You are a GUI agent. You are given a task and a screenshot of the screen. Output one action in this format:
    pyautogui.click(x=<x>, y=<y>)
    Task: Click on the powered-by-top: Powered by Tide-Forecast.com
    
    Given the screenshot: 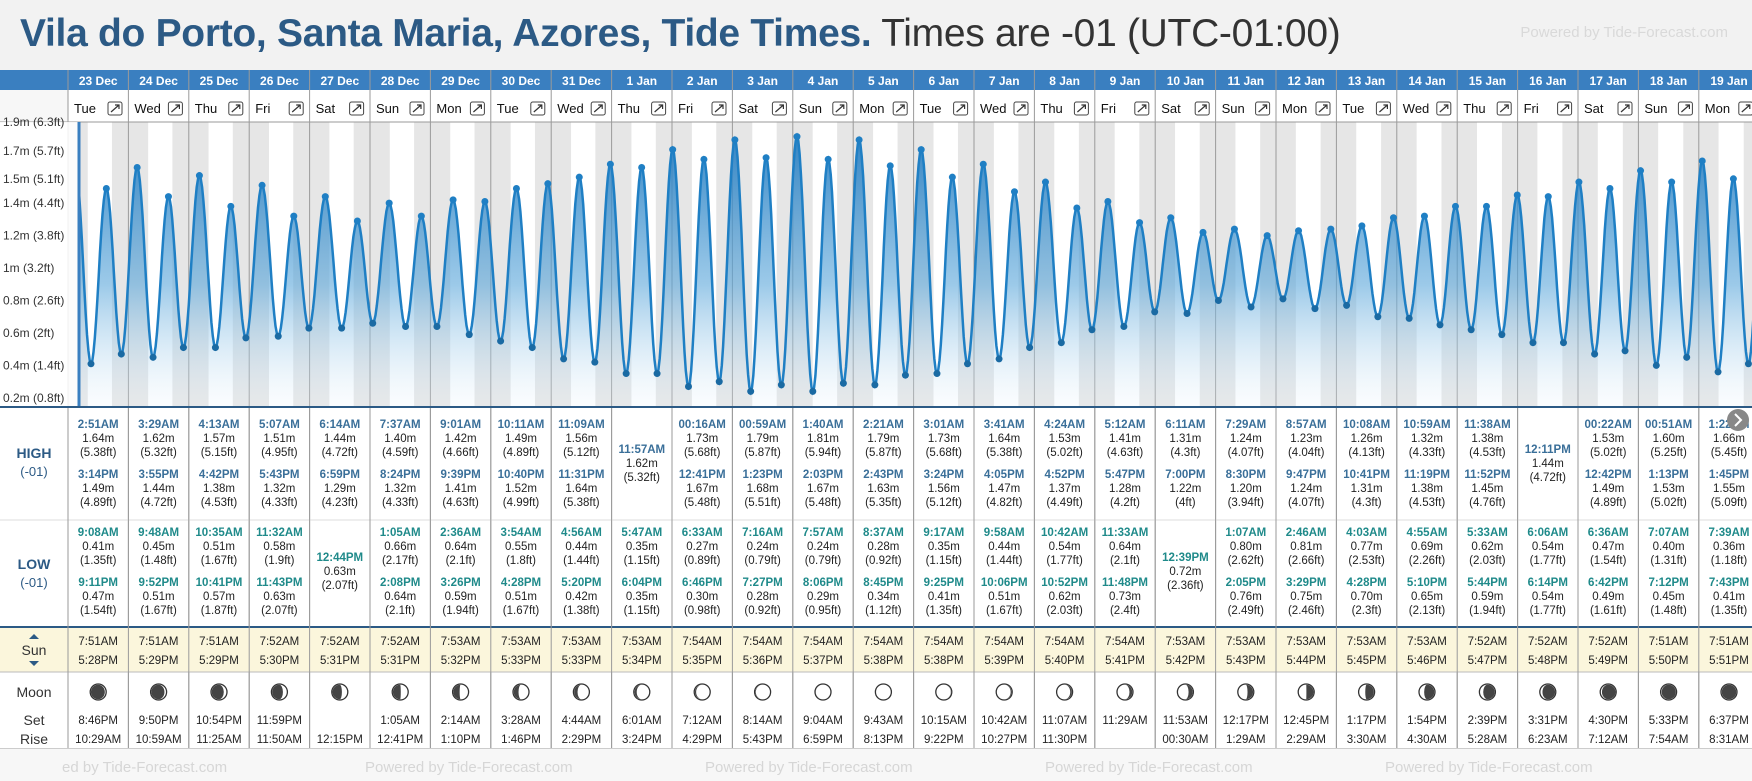 What is the action you would take?
    pyautogui.click(x=1624, y=32)
    